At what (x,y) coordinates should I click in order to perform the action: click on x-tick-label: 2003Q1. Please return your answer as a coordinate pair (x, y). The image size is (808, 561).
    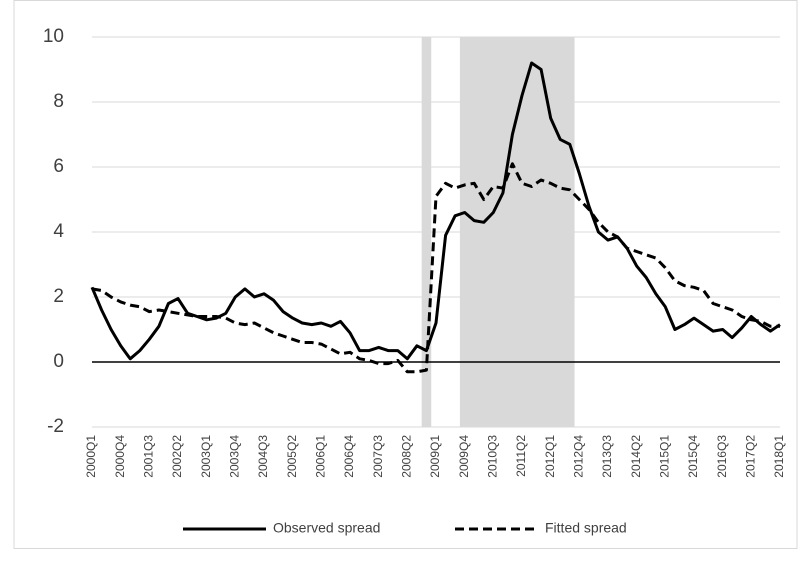
    Looking at the image, I should click on (206, 456).